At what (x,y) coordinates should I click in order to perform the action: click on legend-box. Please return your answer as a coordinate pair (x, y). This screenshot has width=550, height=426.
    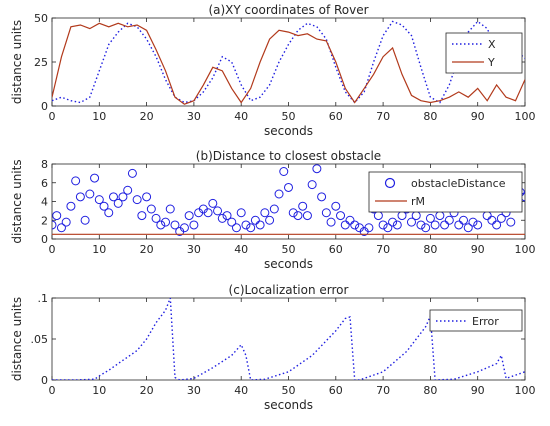
    Looking at the image, I should click on (484, 53).